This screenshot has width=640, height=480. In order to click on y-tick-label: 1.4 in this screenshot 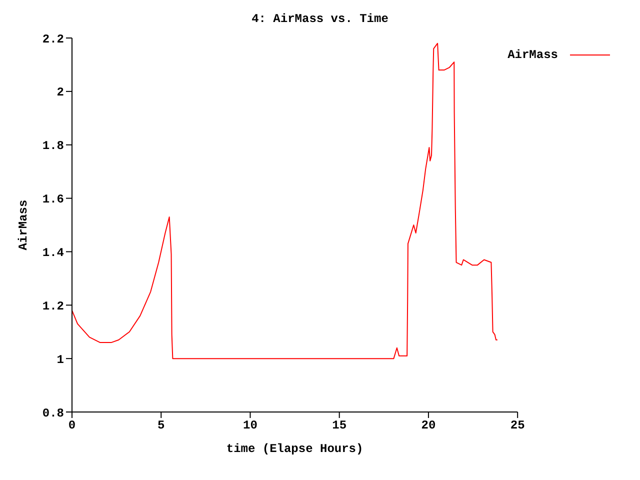, I will do `click(53, 253)`.